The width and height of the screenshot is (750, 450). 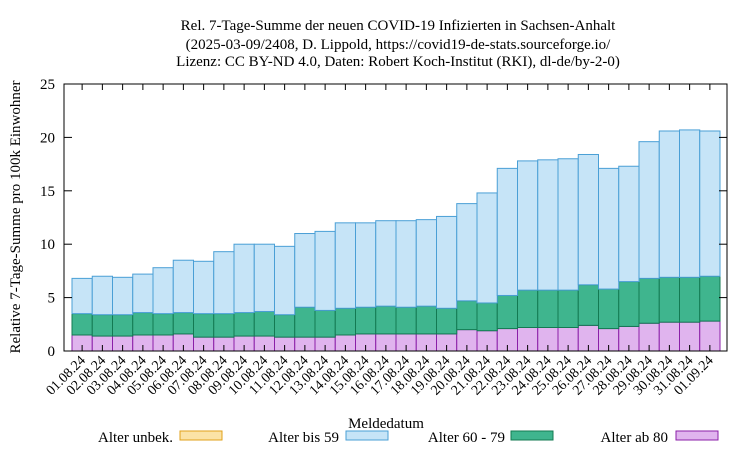 I want to click on bar-alter-60-79-04.08.24, so click(x=143, y=324).